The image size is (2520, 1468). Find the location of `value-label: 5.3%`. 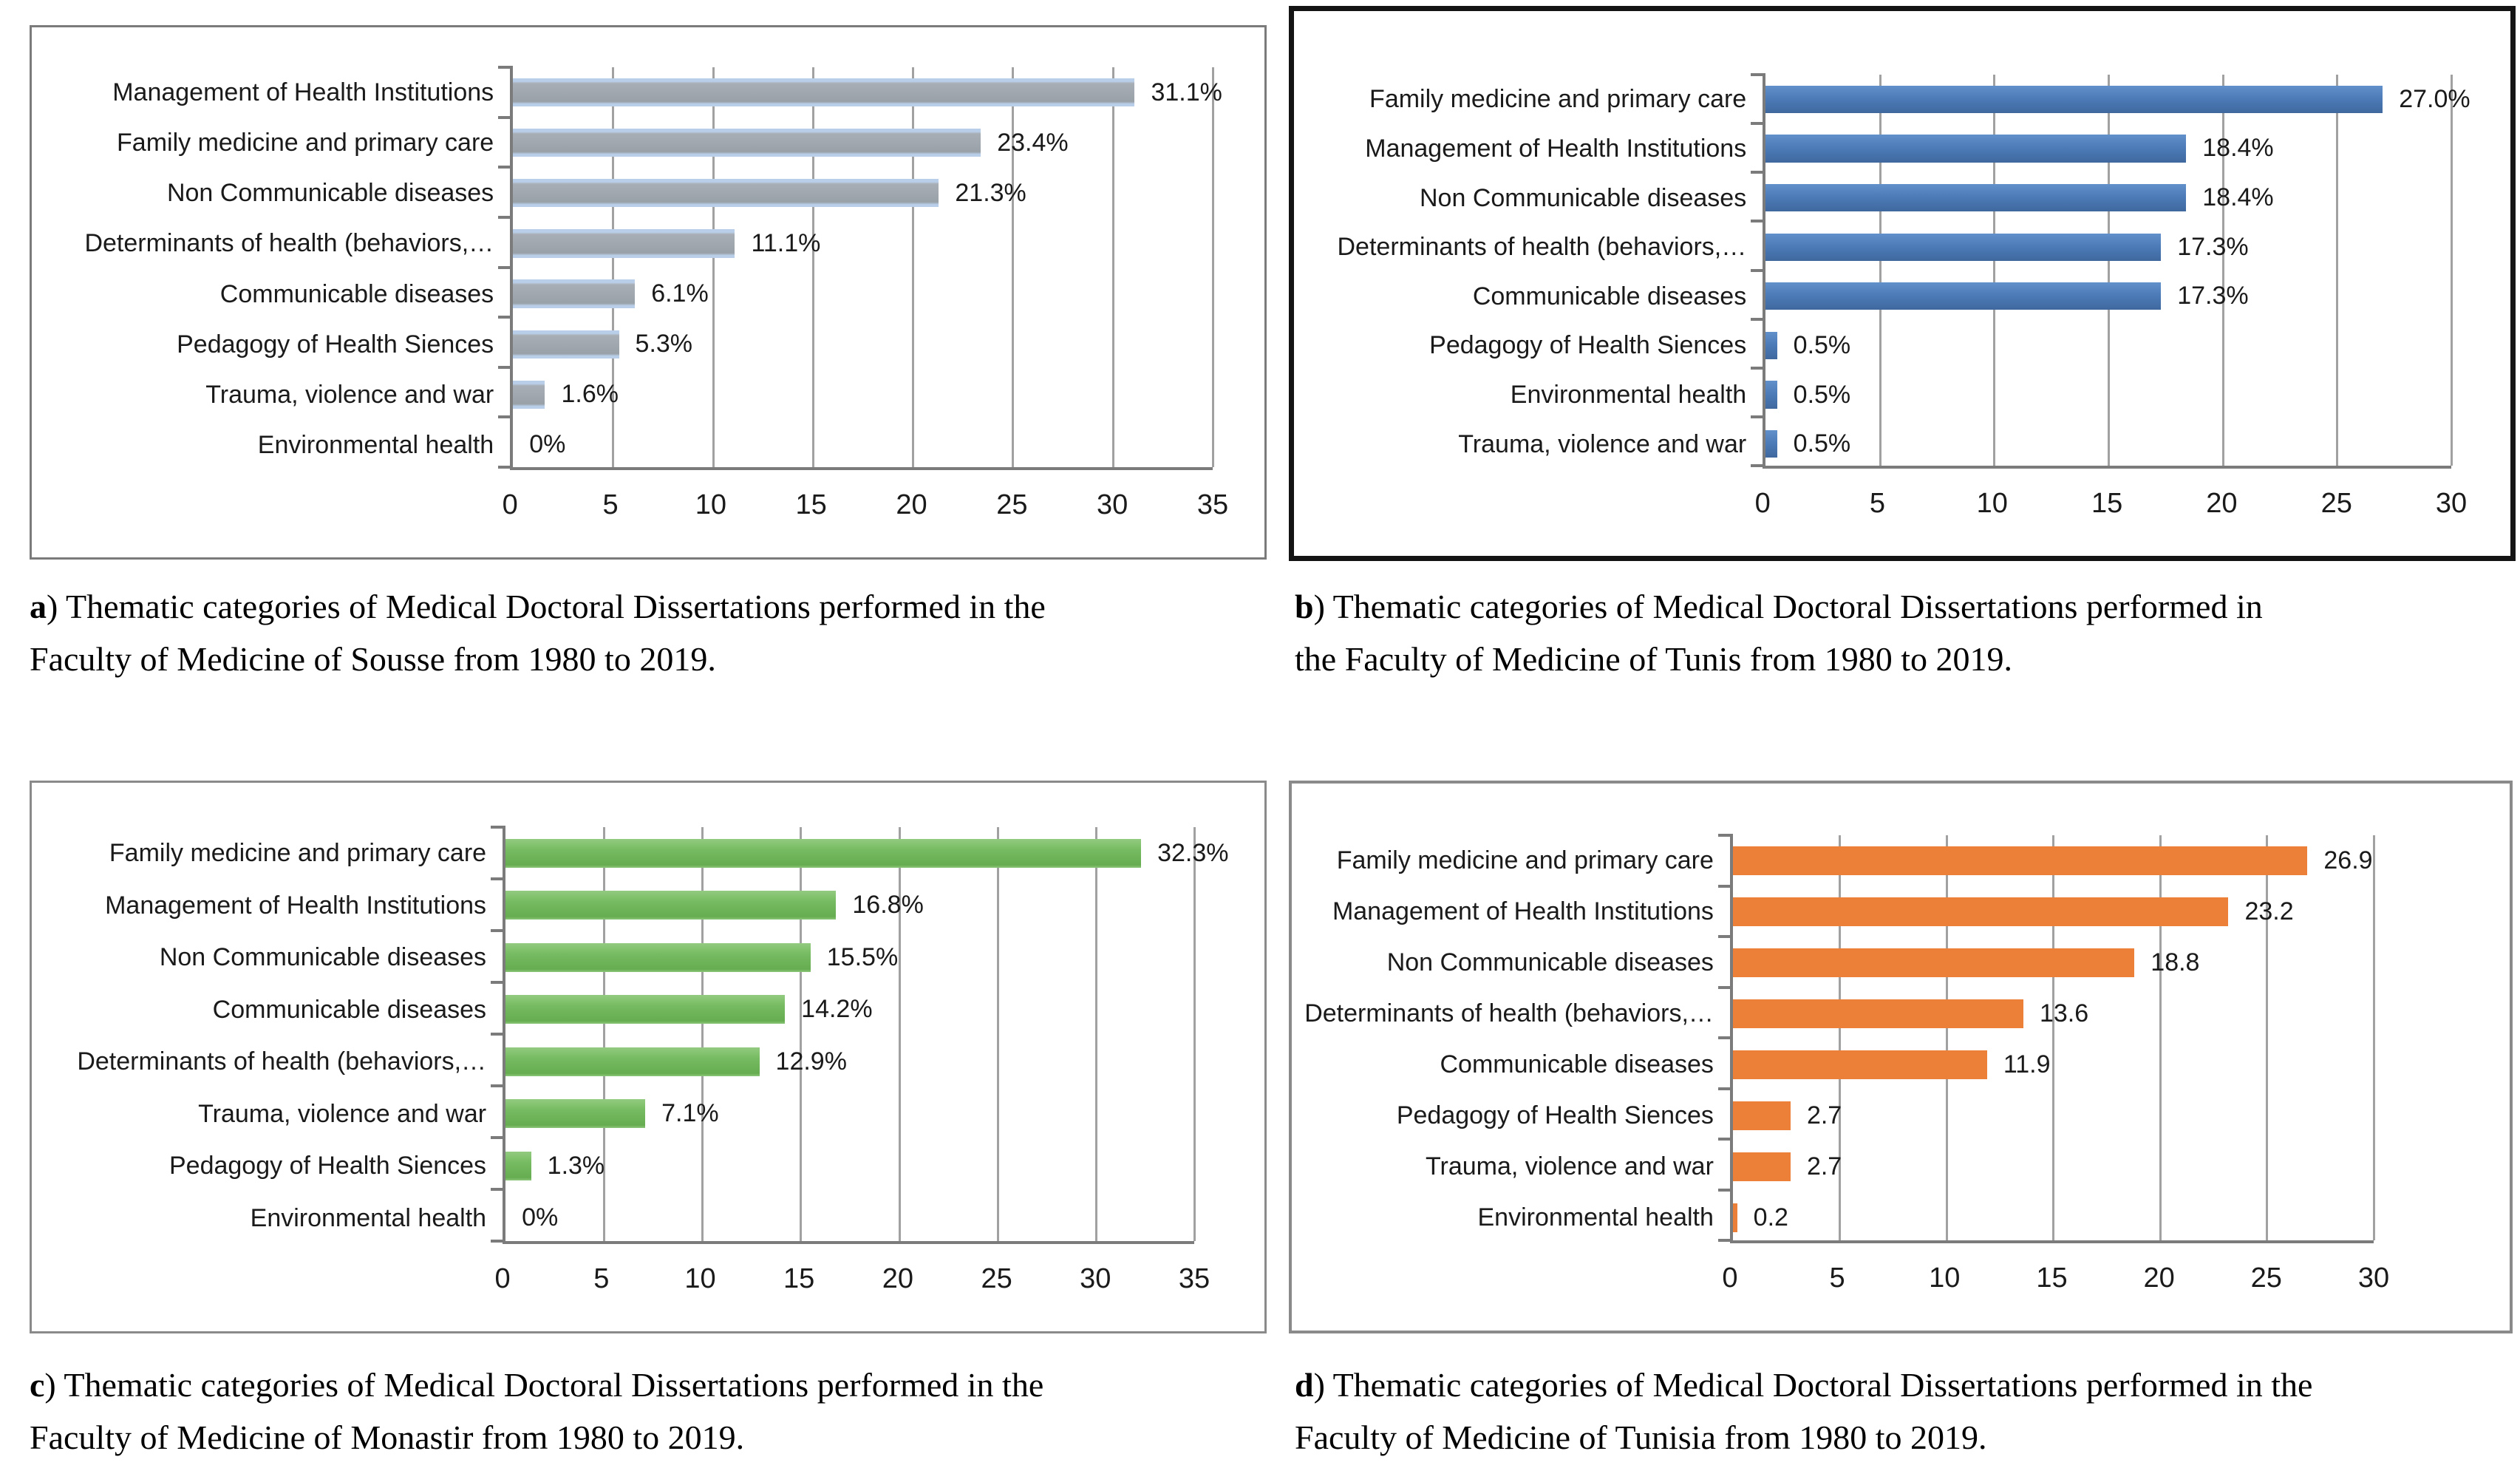

value-label: 5.3% is located at coordinates (664, 344).